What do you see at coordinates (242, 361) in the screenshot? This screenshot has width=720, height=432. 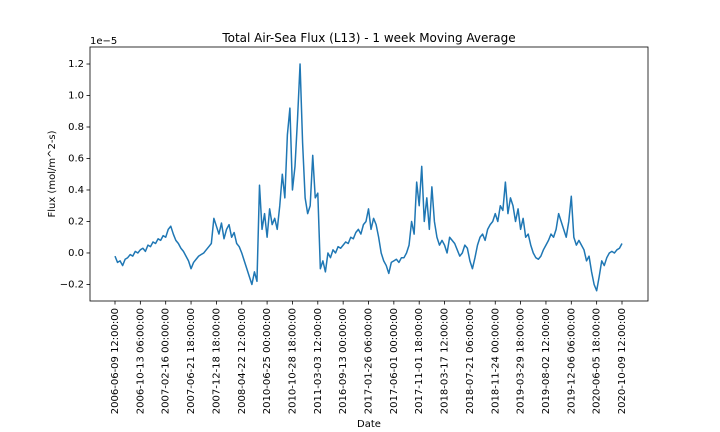 I see `x-tick-label: 2008-04-22 12:00:00` at bounding box center [242, 361].